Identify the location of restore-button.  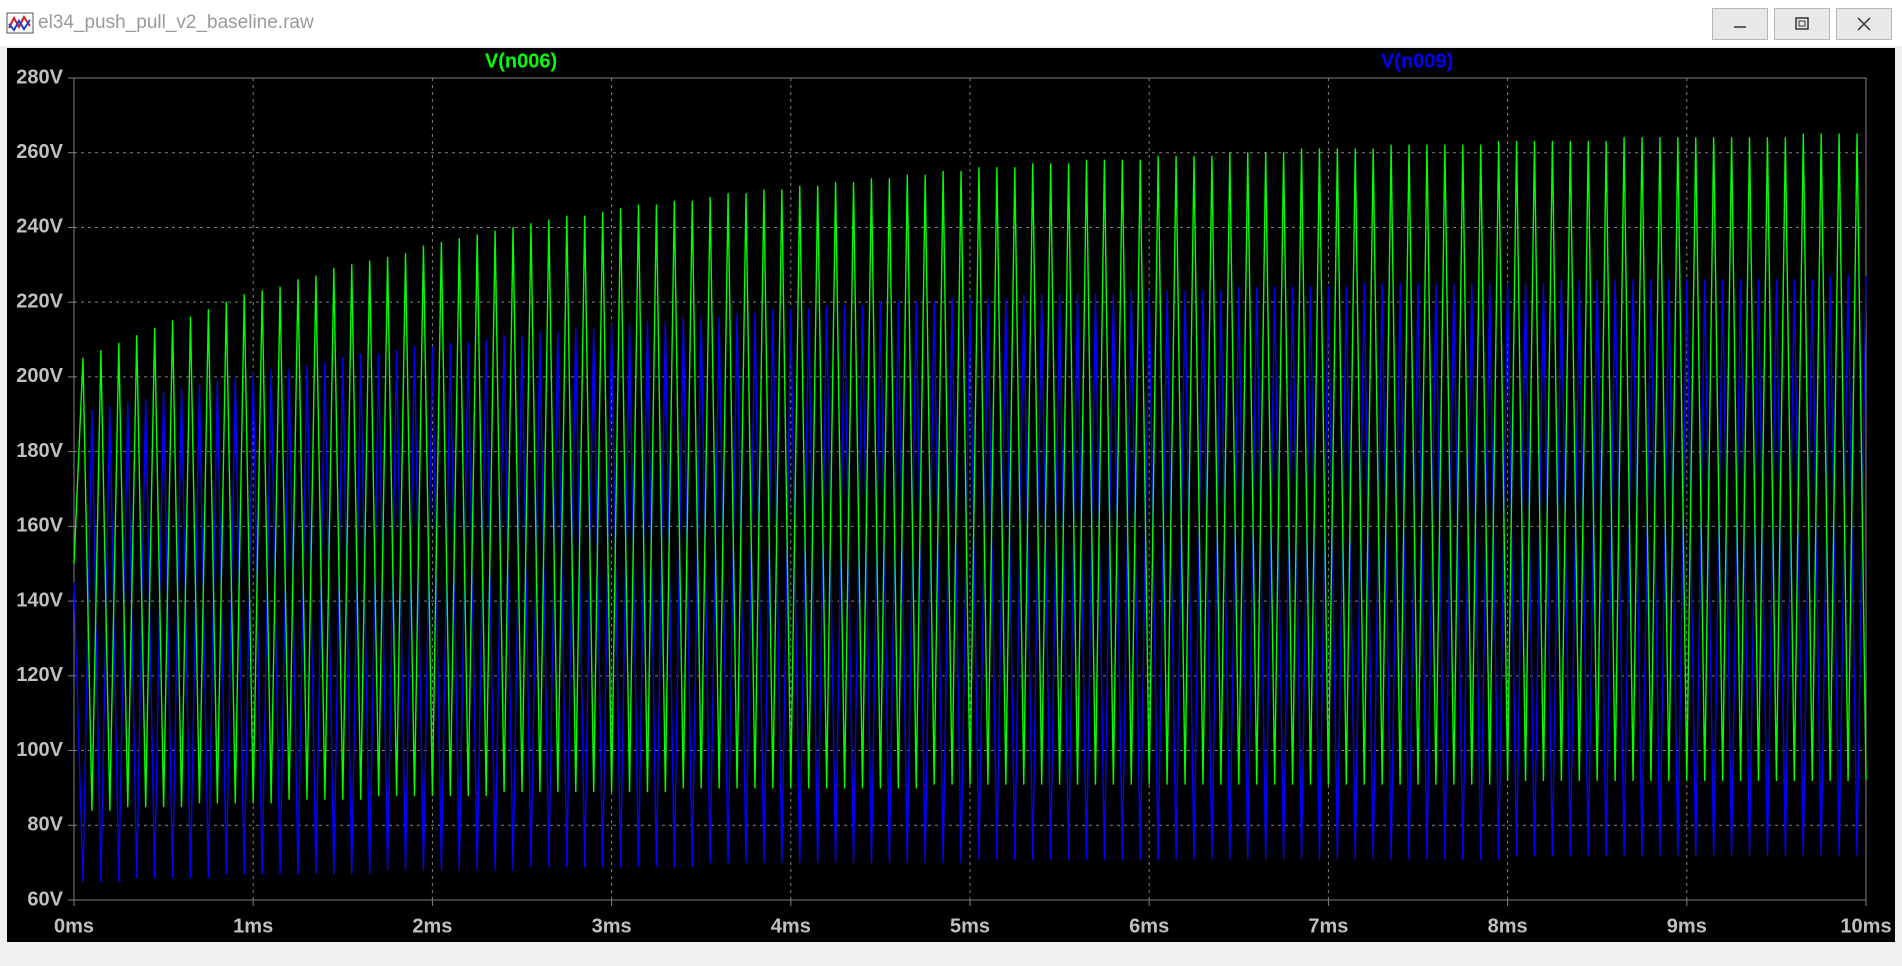
(1802, 24).